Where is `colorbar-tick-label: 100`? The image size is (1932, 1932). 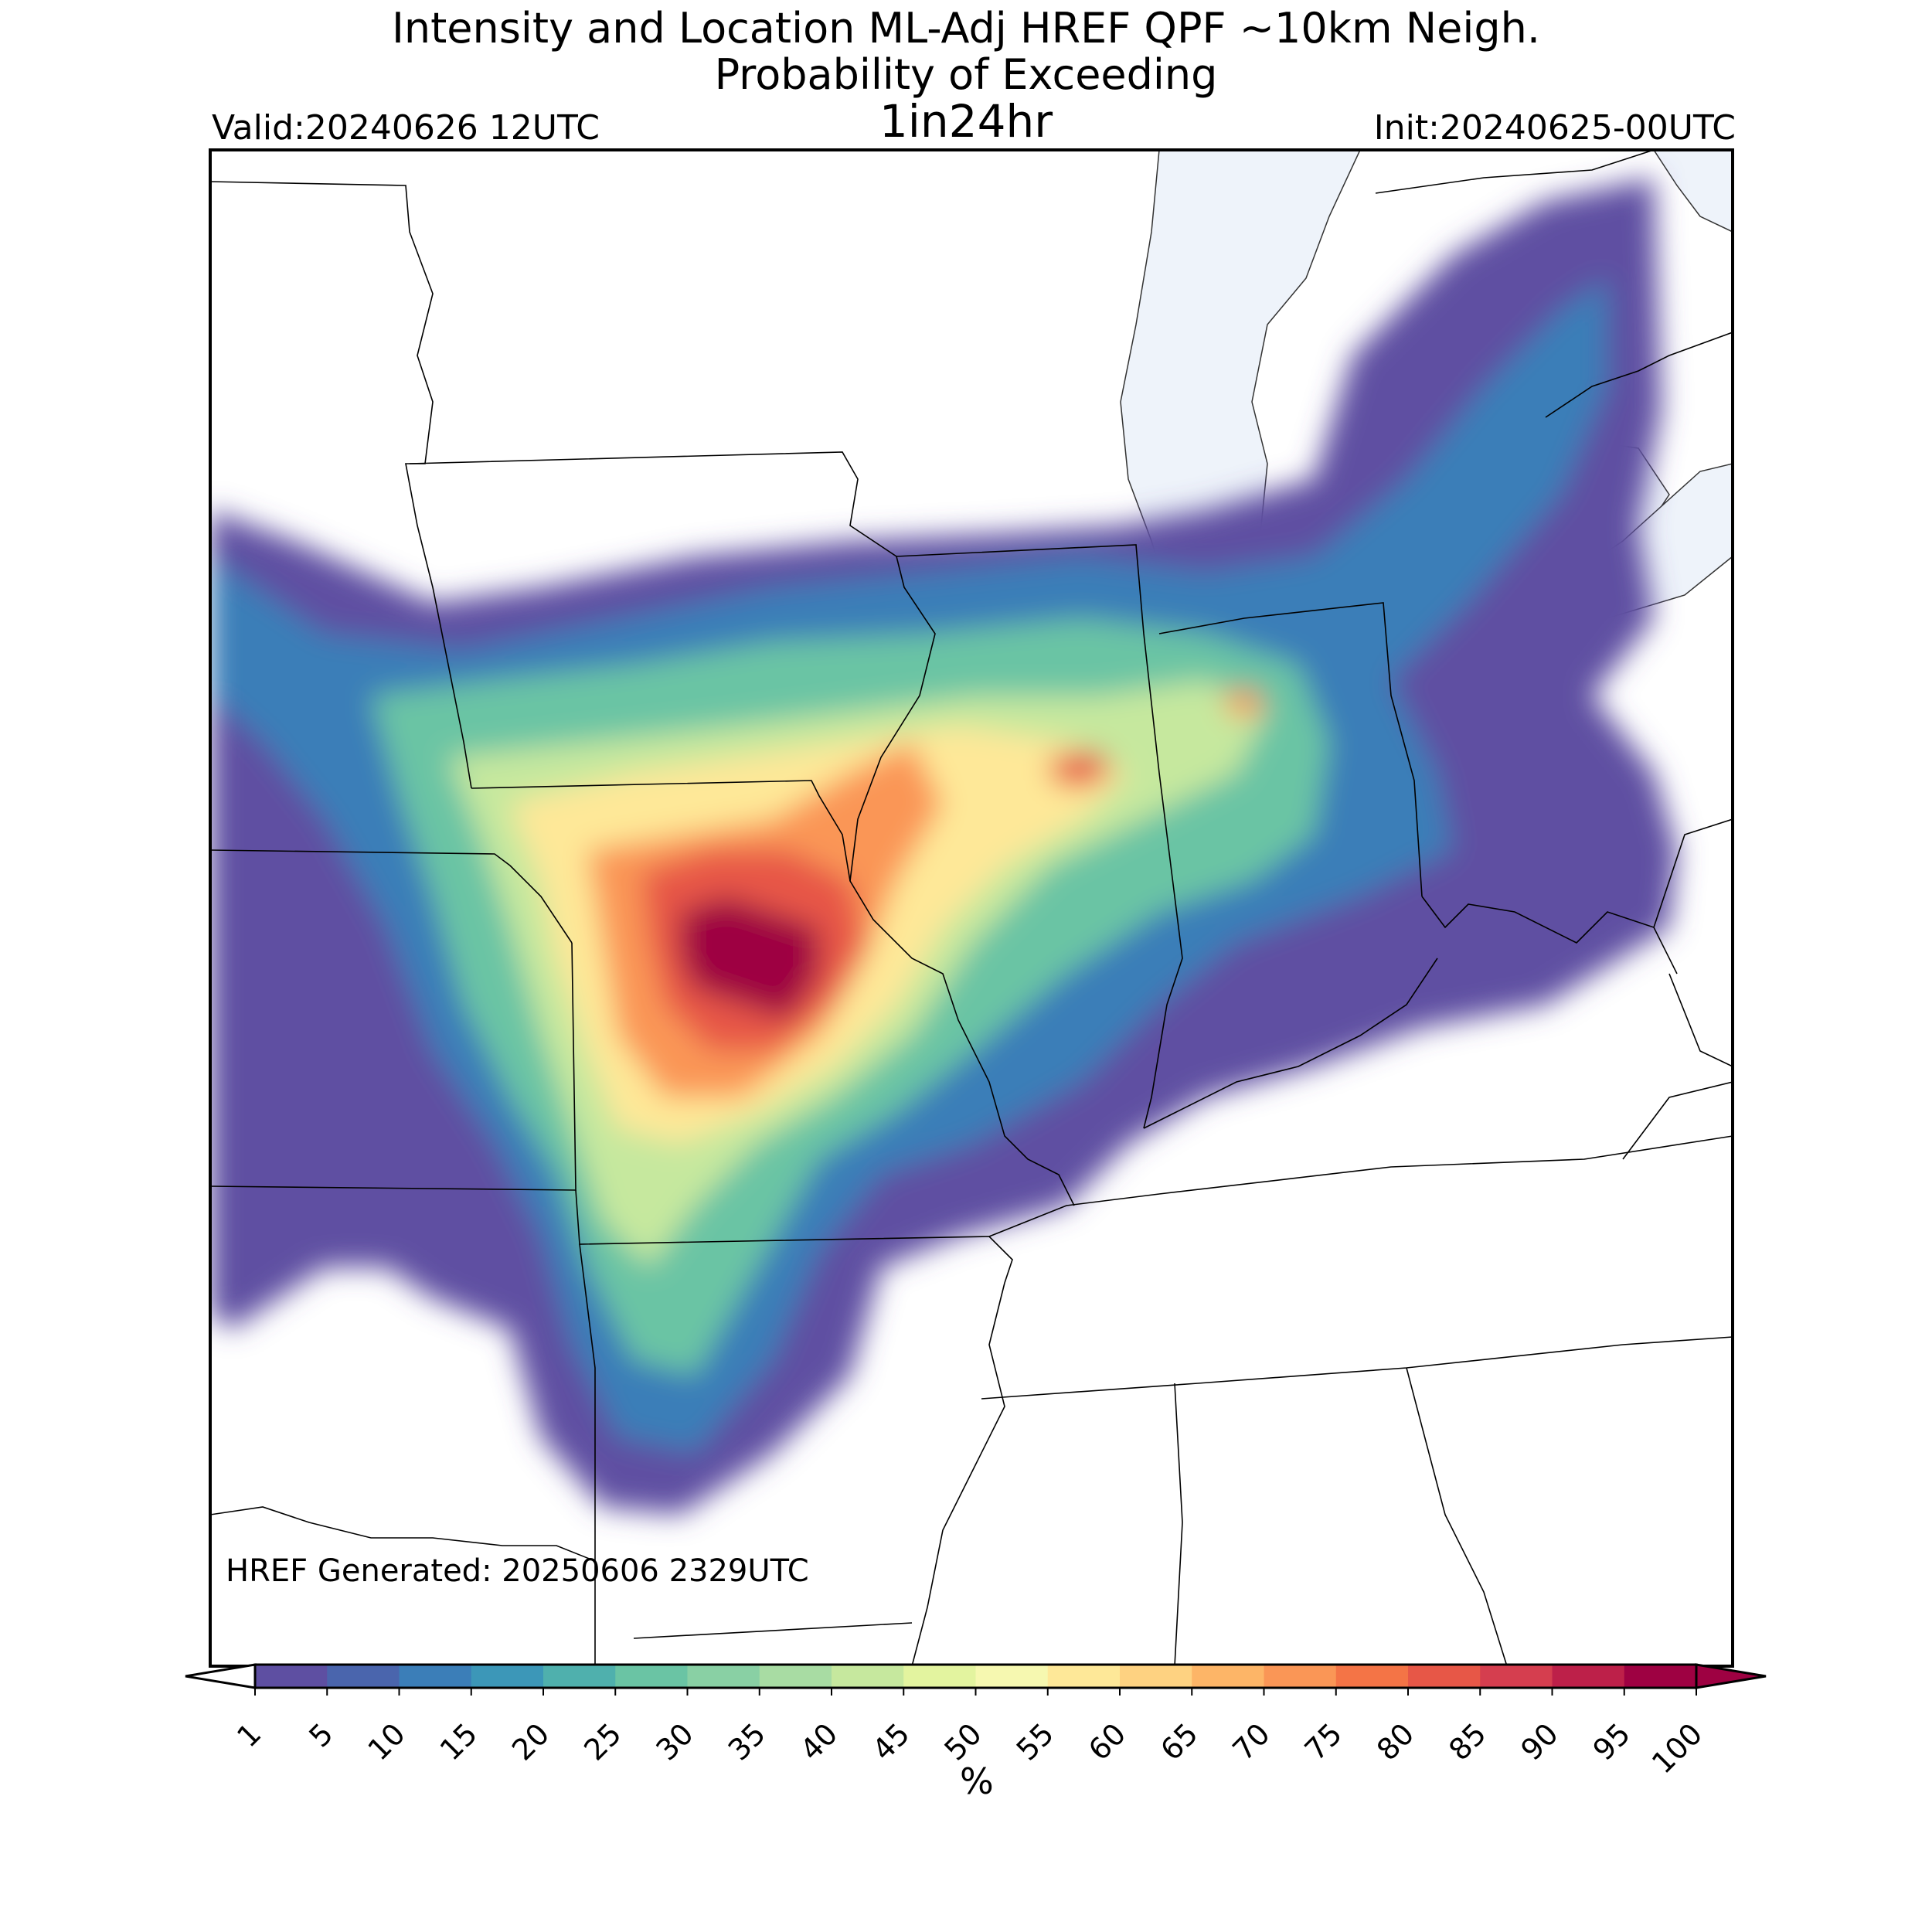
colorbar-tick-label: 100 is located at coordinates (1677, 1748).